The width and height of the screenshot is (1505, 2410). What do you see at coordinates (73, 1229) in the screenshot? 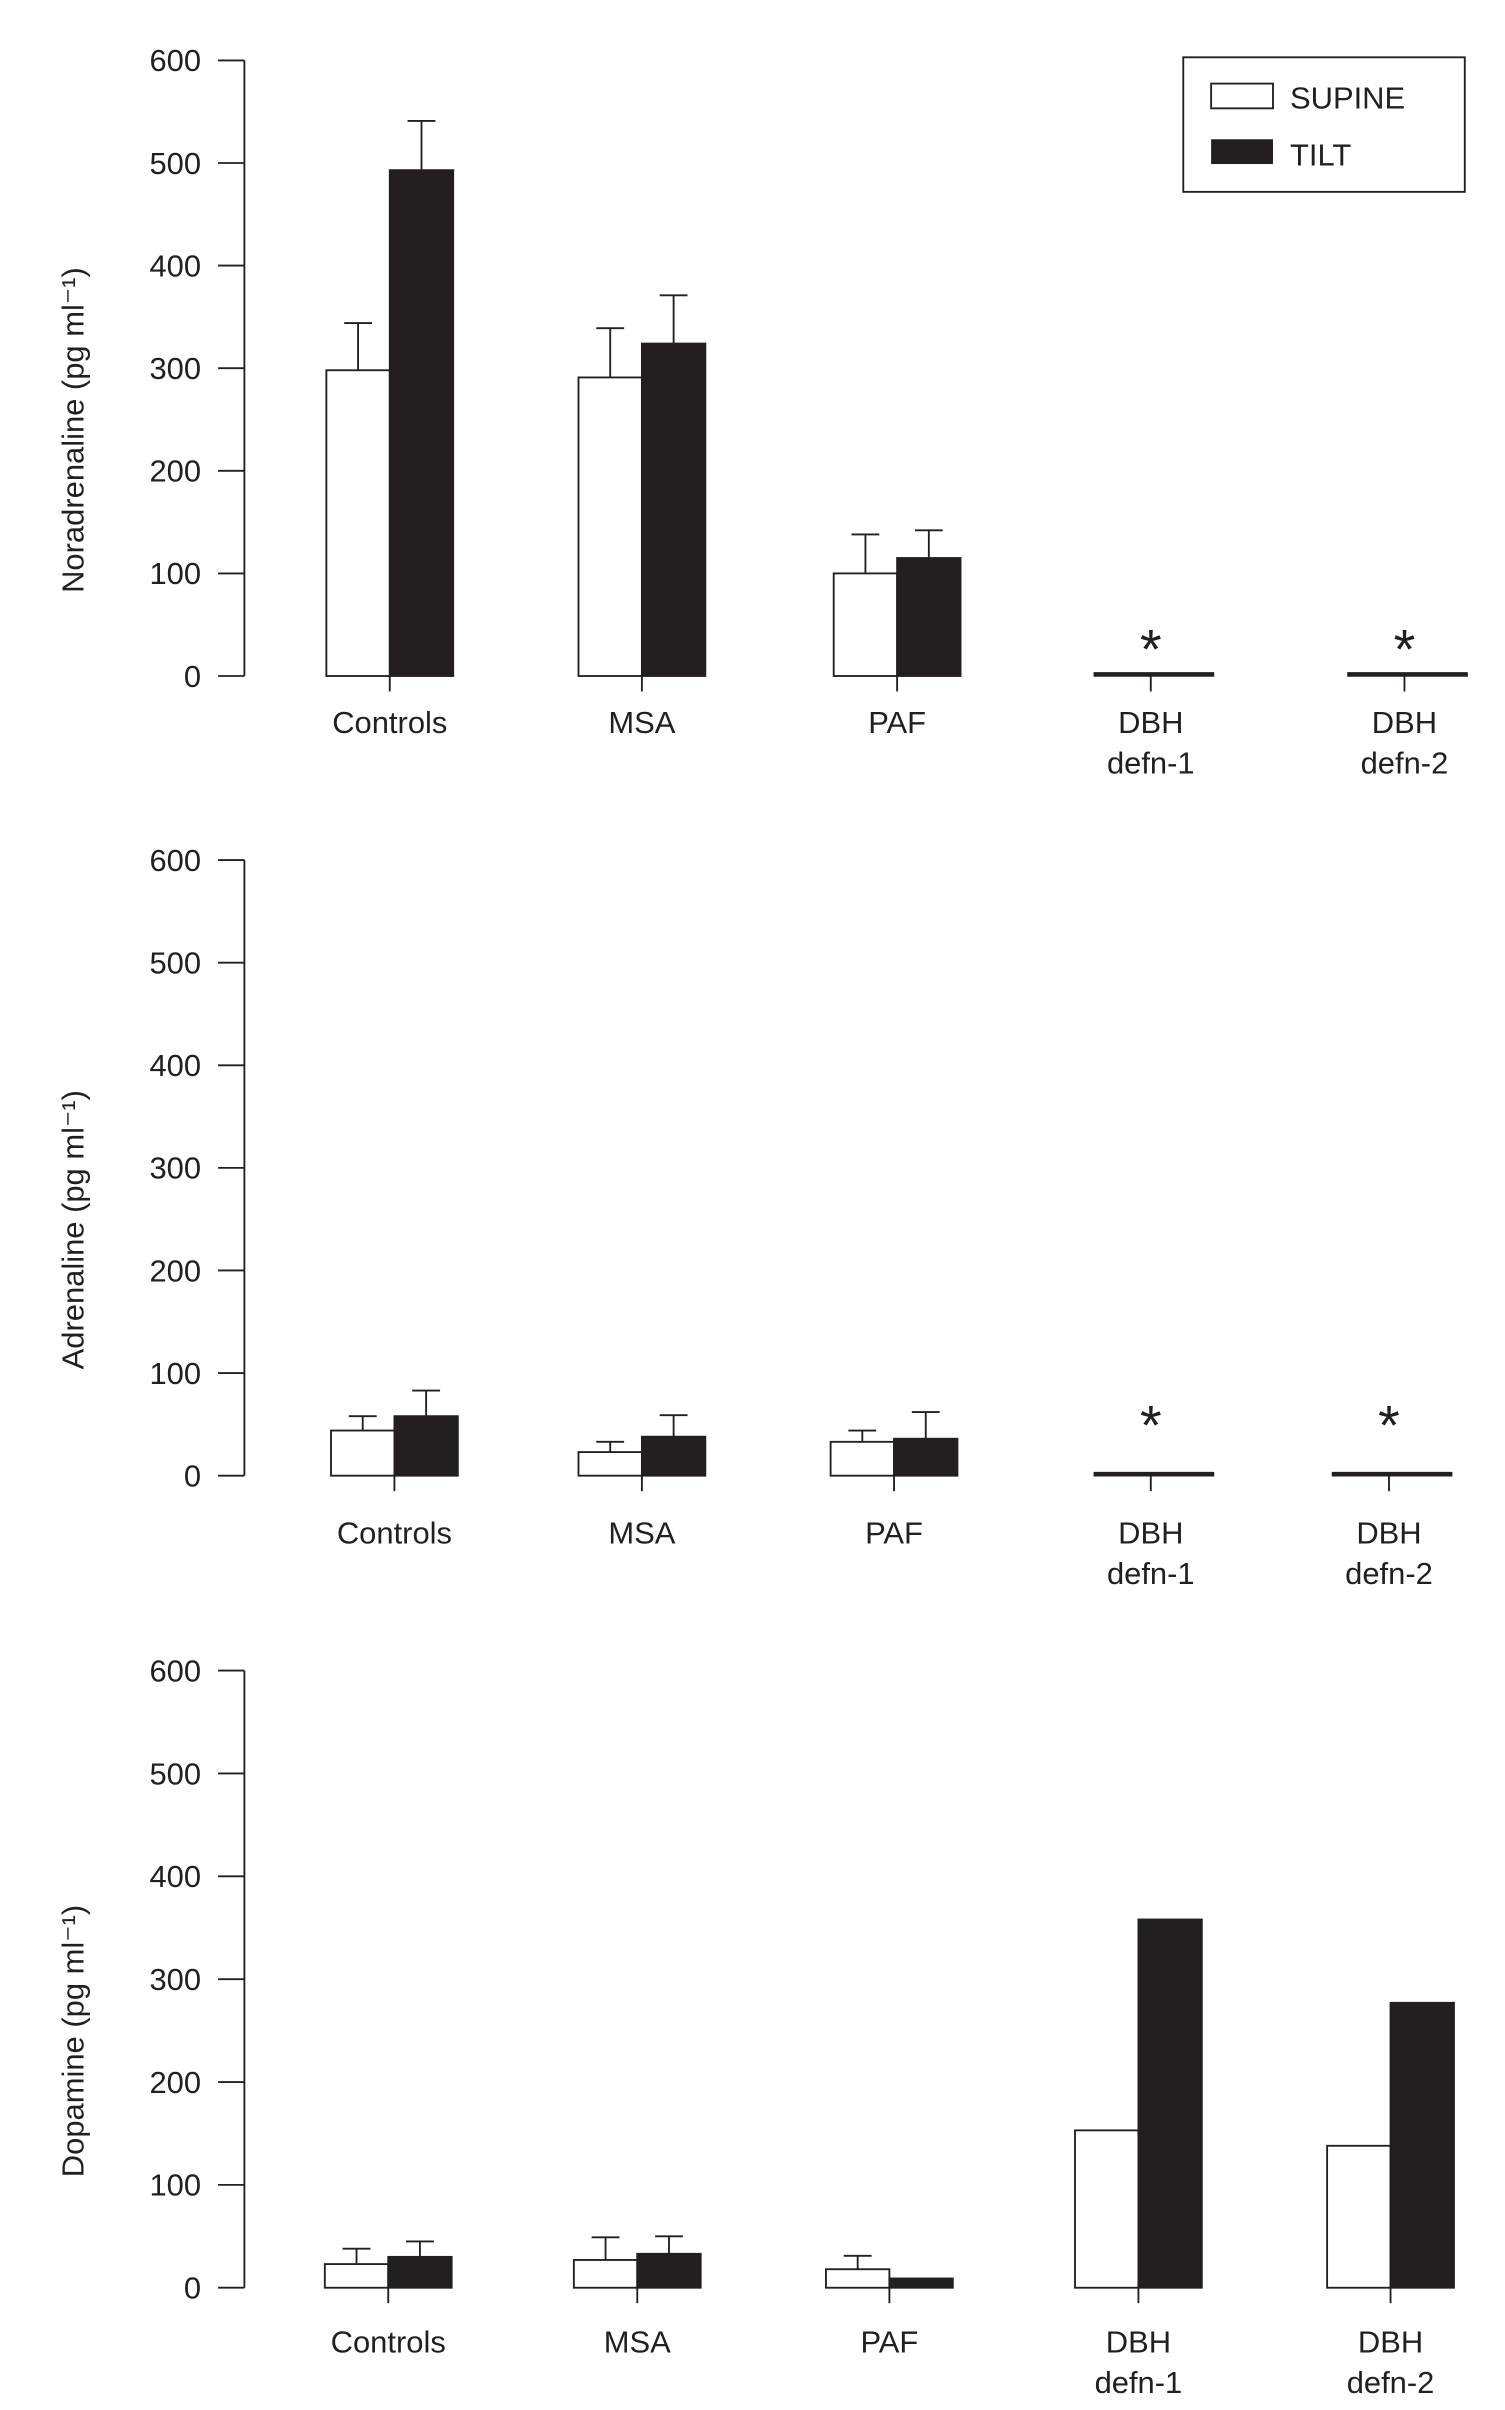
I see `y-axis-label: Adrenaline (pg ml⁻¹)` at bounding box center [73, 1229].